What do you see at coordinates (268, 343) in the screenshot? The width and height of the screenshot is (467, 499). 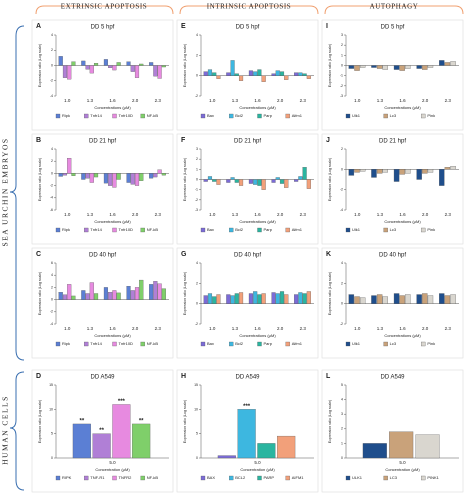 I see `legend-label: Parp` at bounding box center [268, 343].